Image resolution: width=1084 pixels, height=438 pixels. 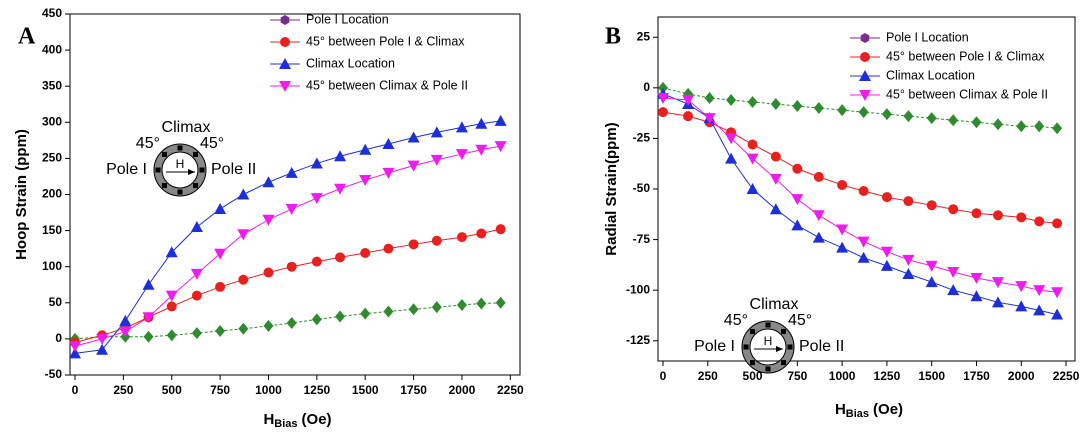 I want to click on inset-label: 45°, so click(x=148, y=143).